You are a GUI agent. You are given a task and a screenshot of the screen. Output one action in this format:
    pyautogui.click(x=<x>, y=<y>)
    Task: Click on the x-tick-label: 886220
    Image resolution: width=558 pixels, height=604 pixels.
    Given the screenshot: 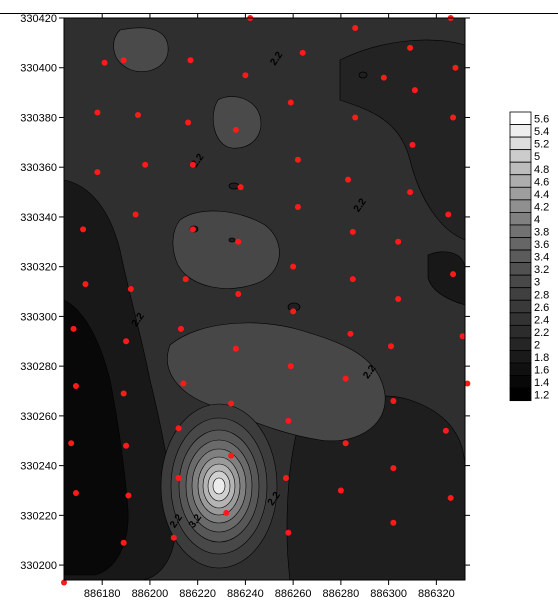 What is the action you would take?
    pyautogui.click(x=197, y=594)
    